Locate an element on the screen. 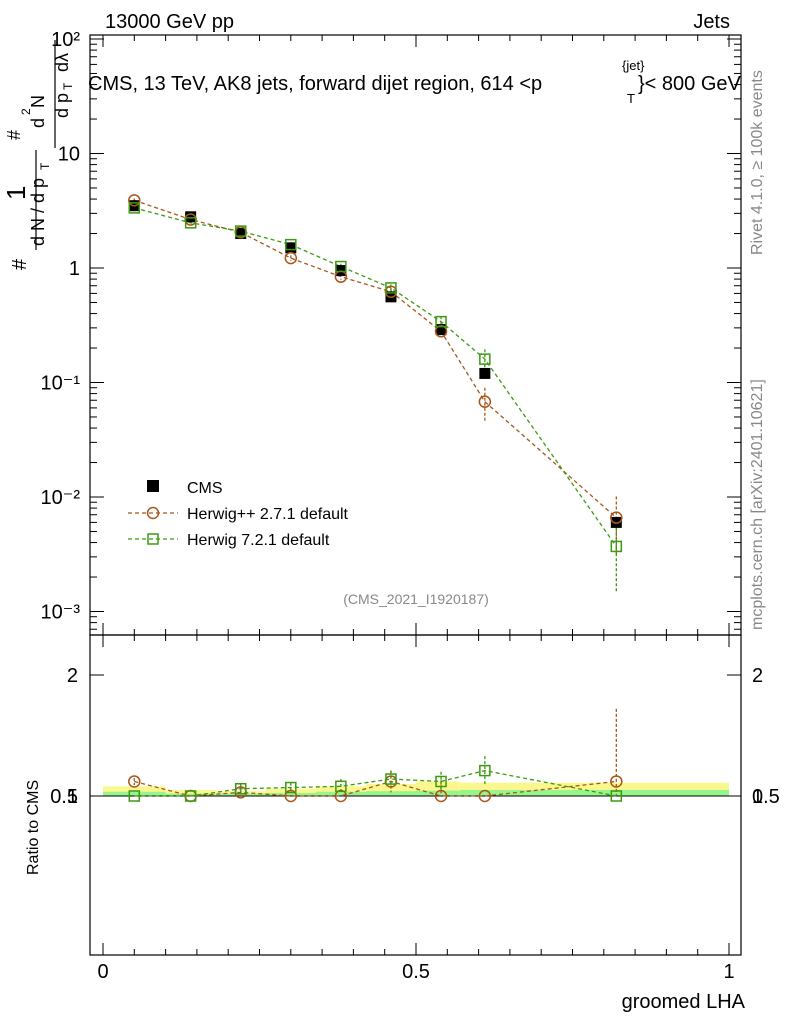 The height and width of the screenshot is (1024, 786). chart-title-superscript: {jet} is located at coordinates (633, 65).